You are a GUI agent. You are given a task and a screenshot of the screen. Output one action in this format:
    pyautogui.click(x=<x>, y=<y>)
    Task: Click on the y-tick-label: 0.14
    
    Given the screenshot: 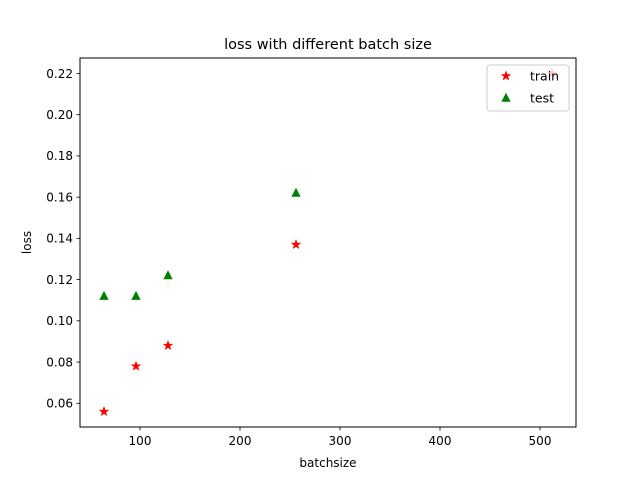 What is the action you would take?
    pyautogui.click(x=59, y=239)
    